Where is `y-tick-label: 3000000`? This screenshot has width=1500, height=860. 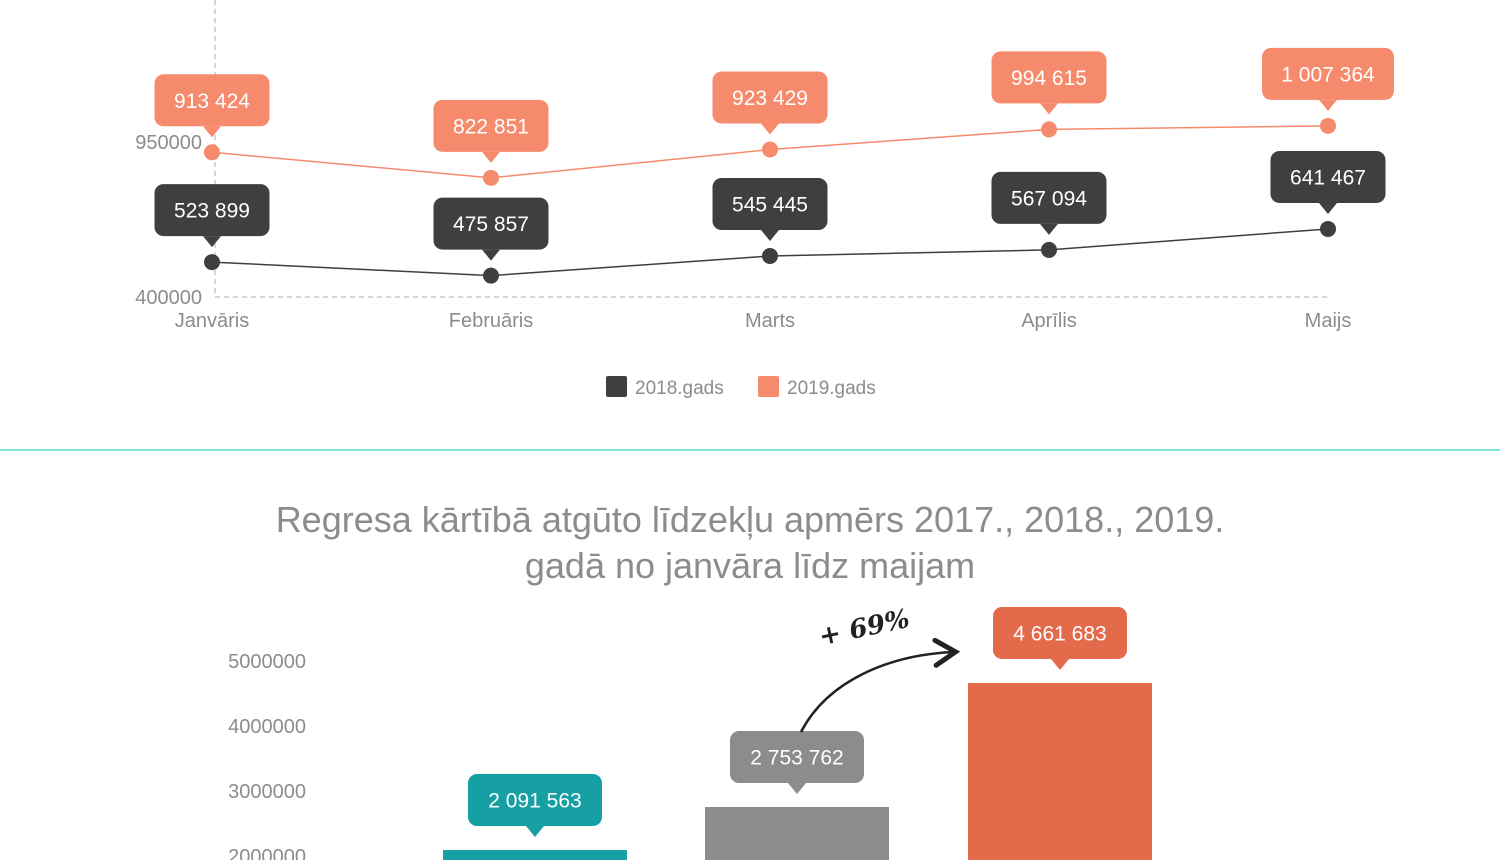 y-tick-label: 3000000 is located at coordinates (267, 792).